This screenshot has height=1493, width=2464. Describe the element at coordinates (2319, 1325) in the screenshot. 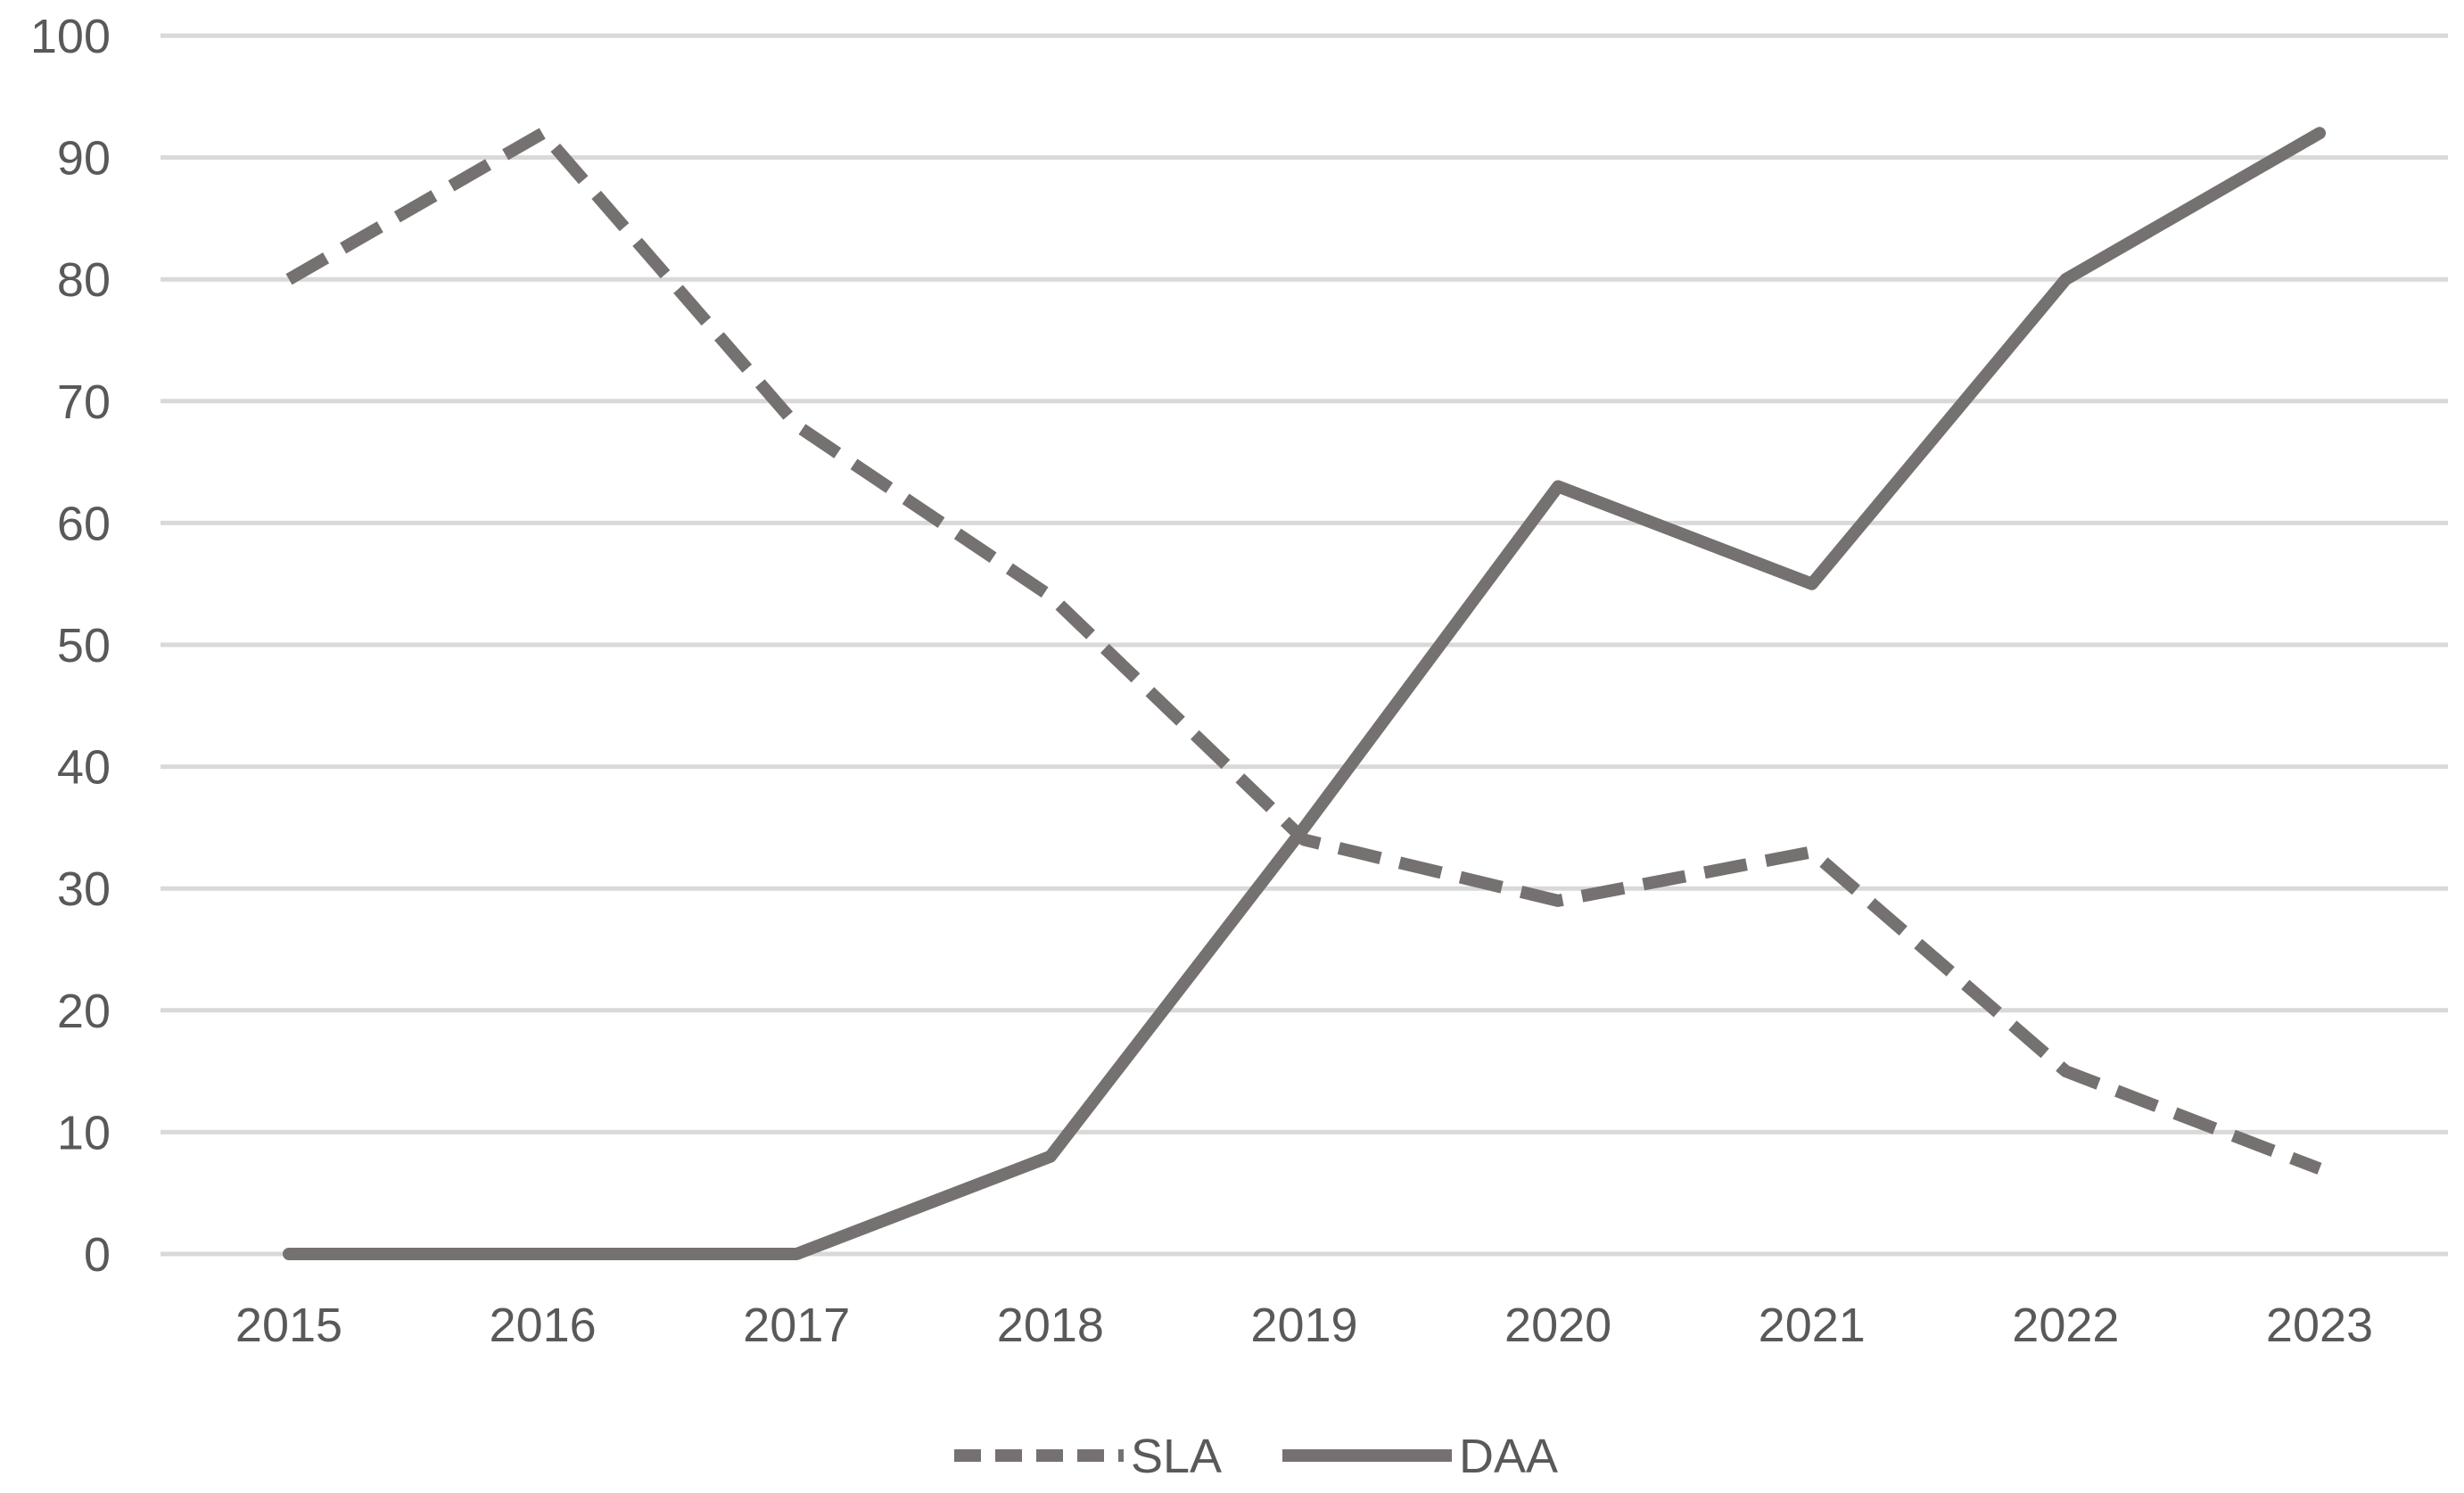

I see `x-tick-label: 2023` at that location.